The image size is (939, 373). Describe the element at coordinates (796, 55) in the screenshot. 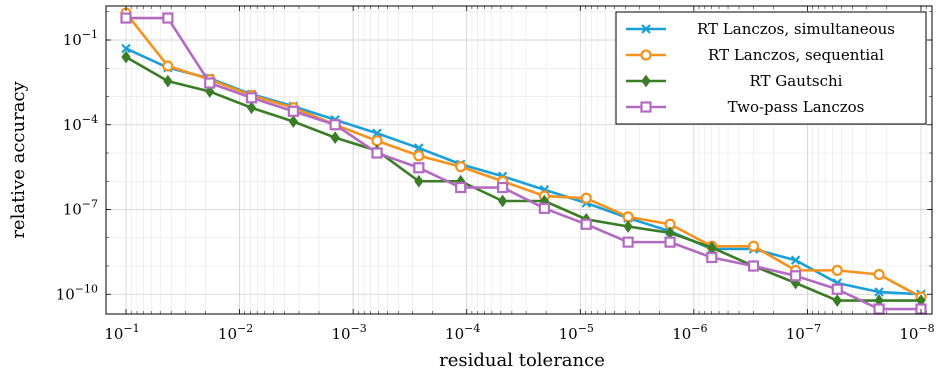

I see `legend-label: RT Lanczos, sequential` at that location.